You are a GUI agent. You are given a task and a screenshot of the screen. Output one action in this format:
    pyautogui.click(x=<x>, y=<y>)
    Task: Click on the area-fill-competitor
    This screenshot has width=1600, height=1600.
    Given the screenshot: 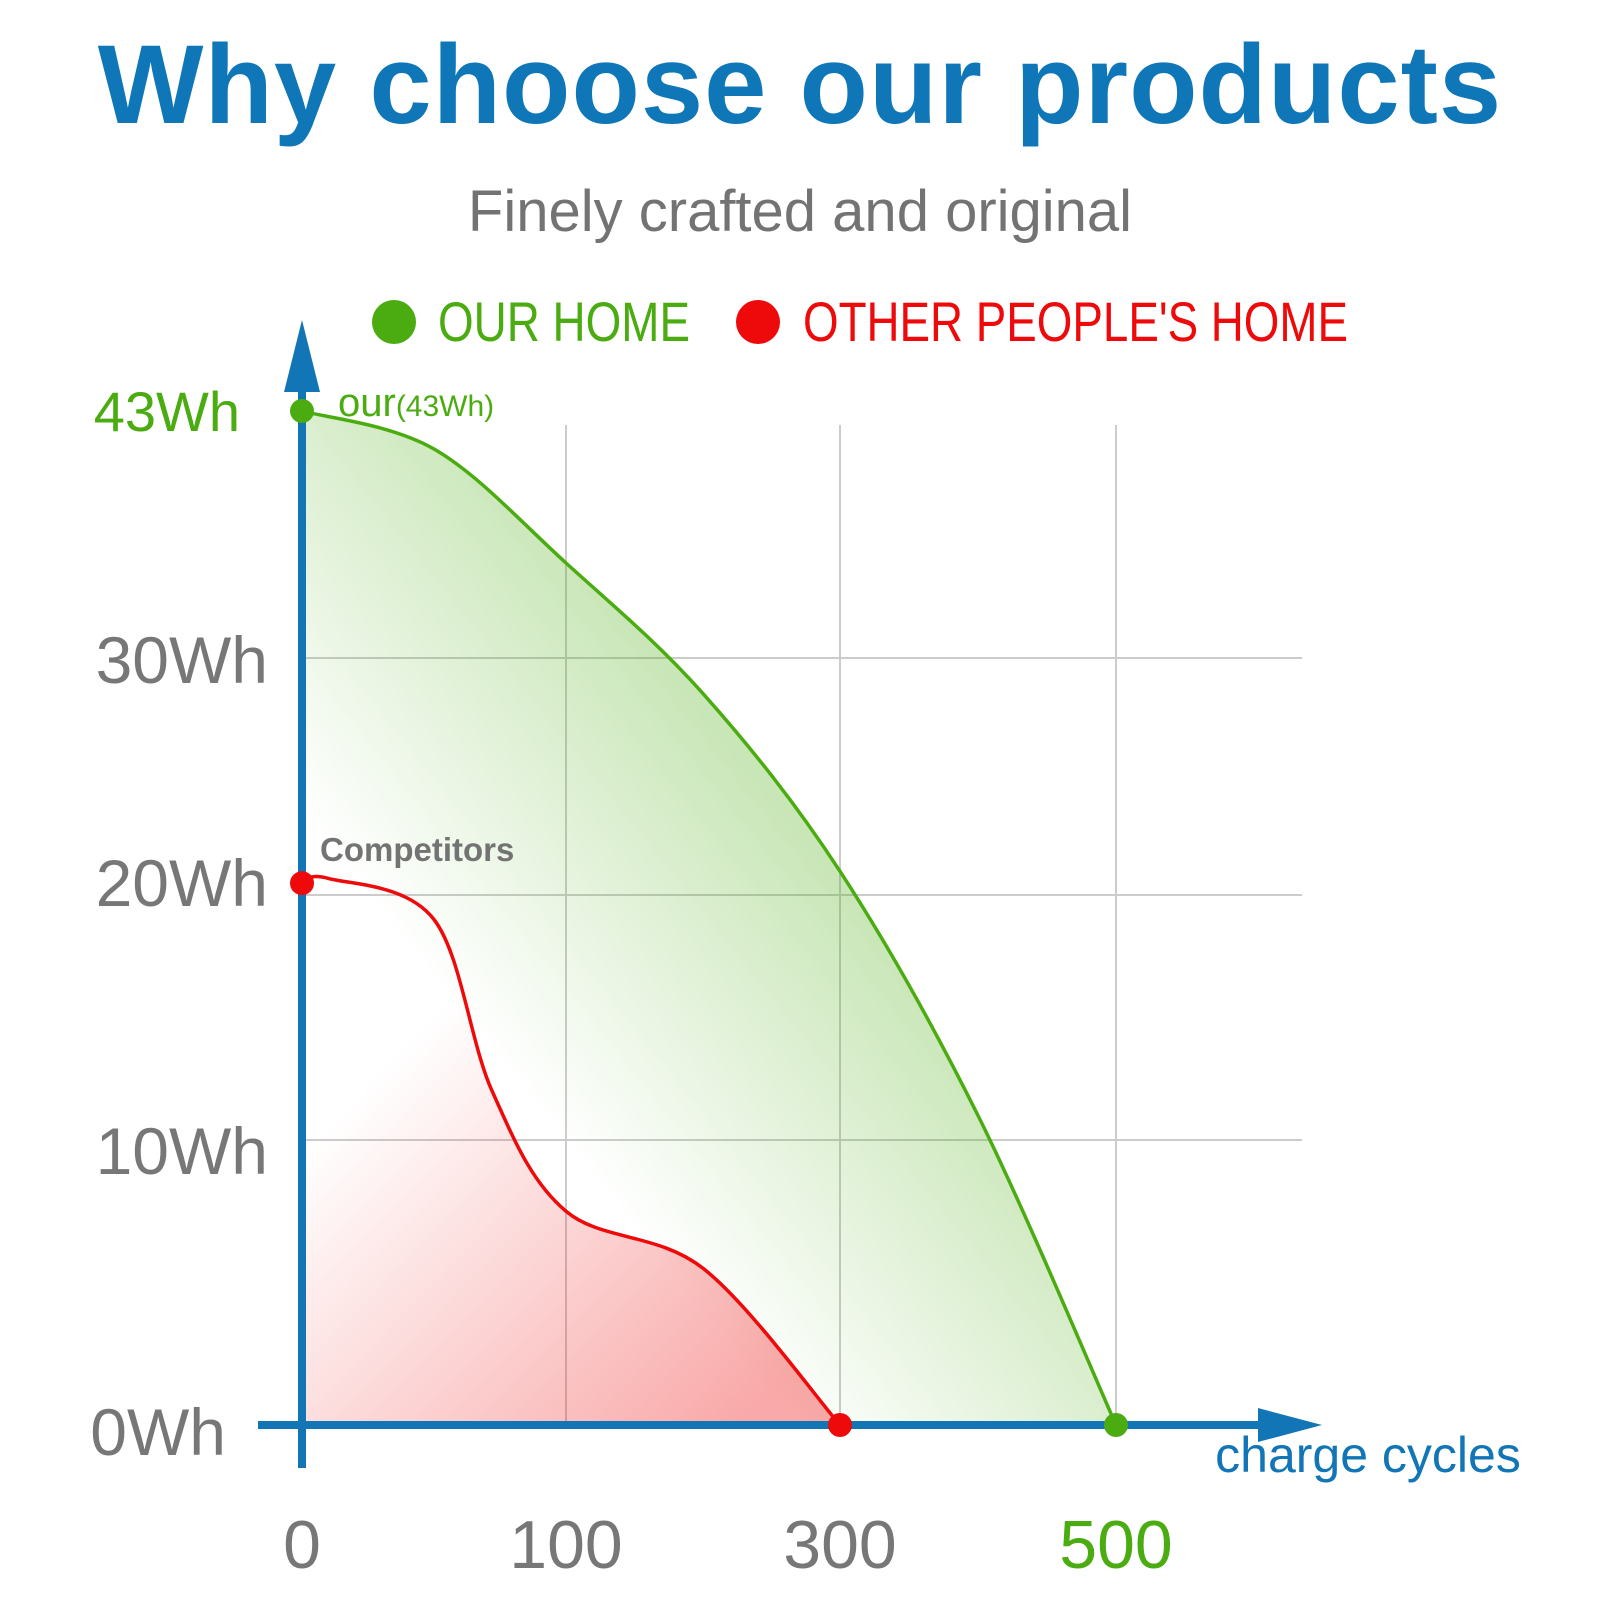 What is the action you would take?
    pyautogui.click(x=571, y=1150)
    